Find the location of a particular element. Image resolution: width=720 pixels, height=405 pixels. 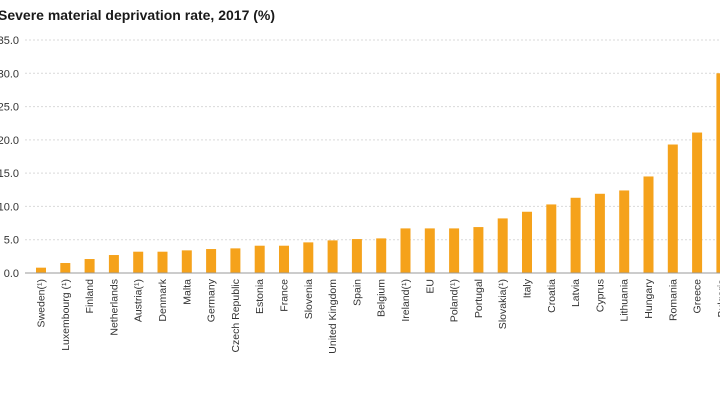

x-tick-label: Slovakia(¹) is located at coordinates (503, 304).